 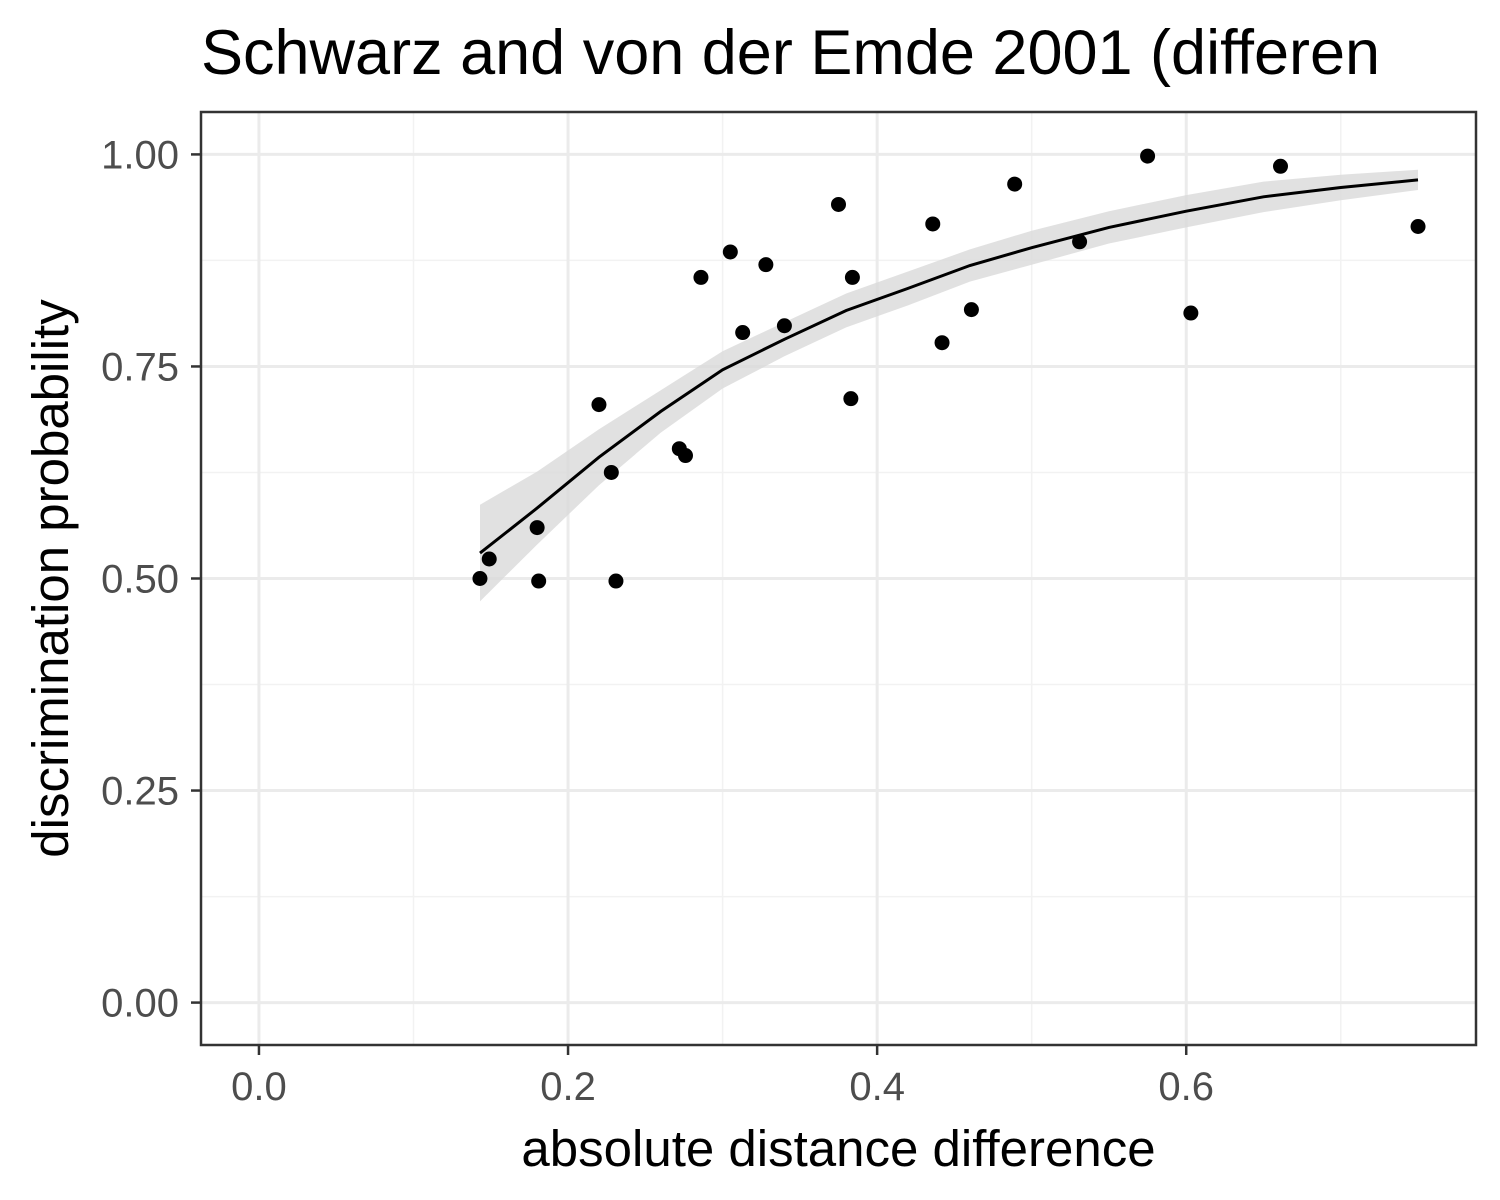 What do you see at coordinates (790, 53) in the screenshot?
I see `chart-title: Schwarz and von der Emde 2001 (differen` at bounding box center [790, 53].